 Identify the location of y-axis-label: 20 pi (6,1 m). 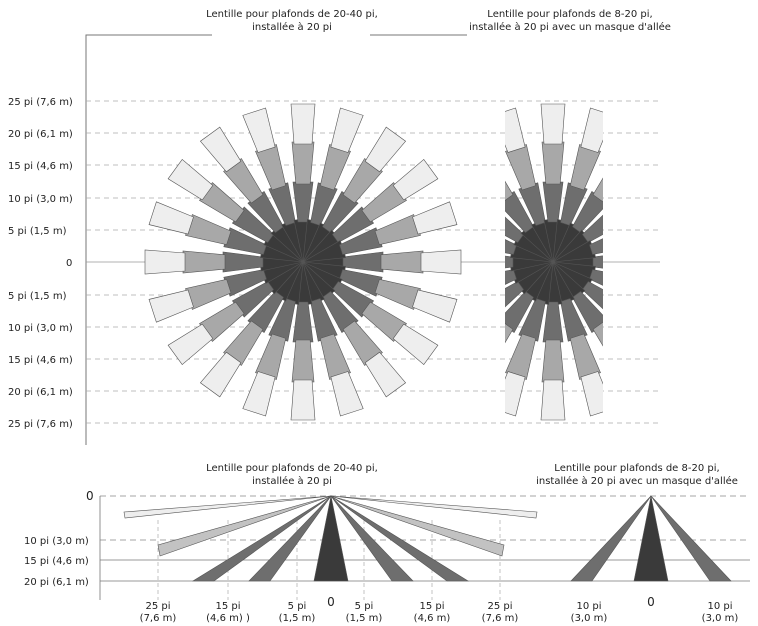
(40, 134).